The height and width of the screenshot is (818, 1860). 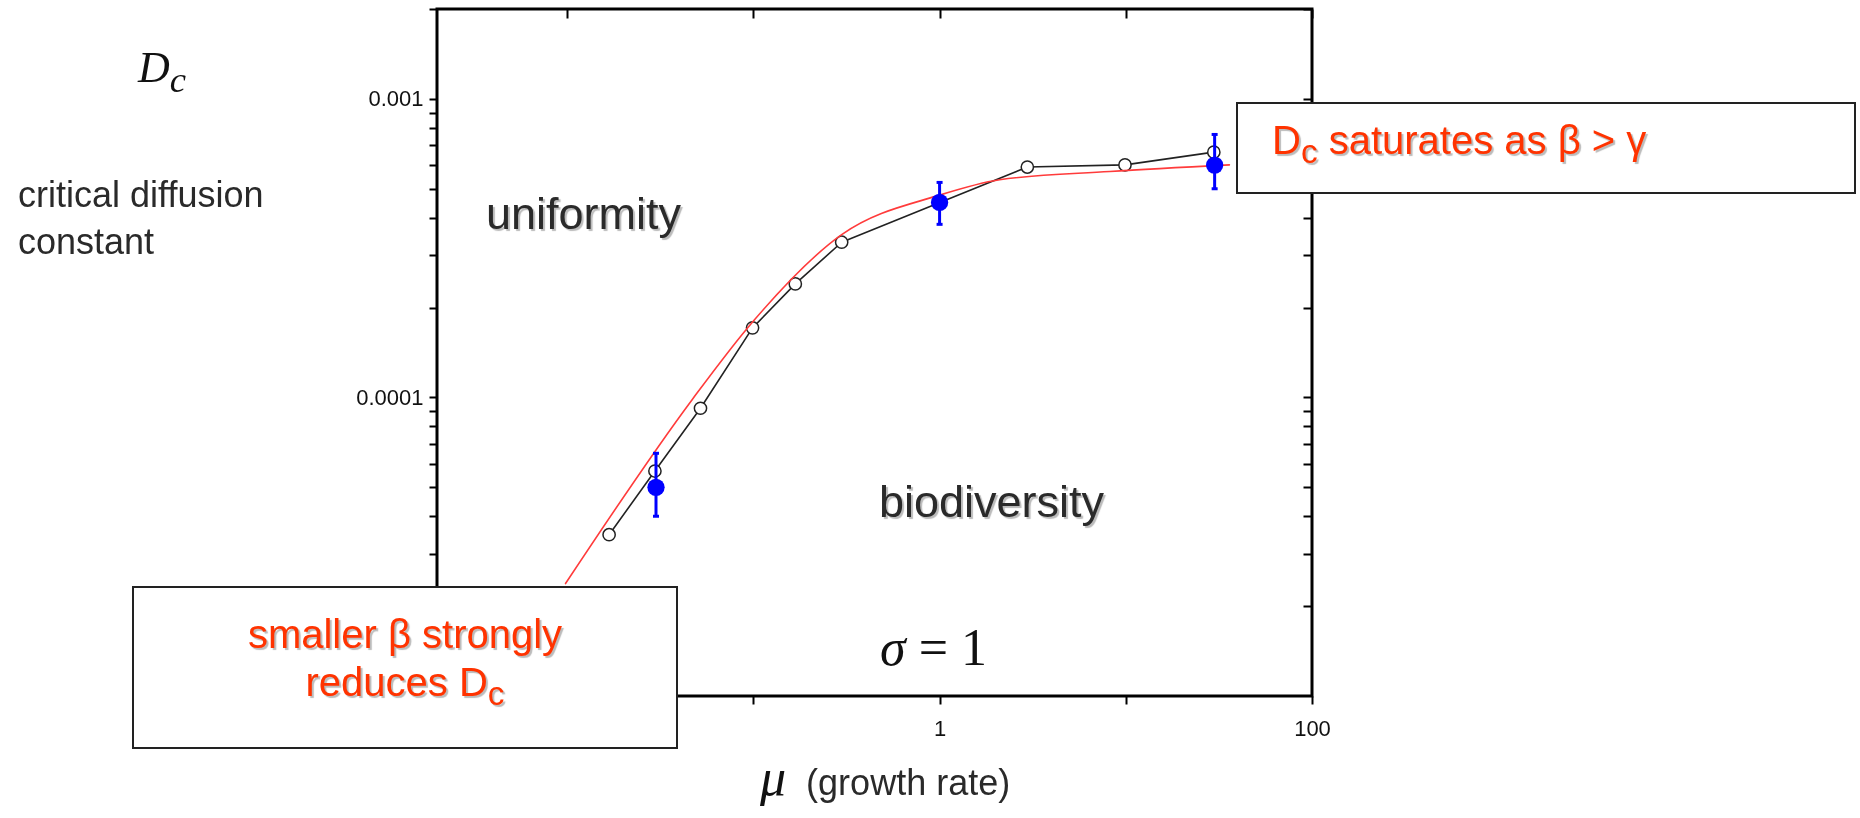 I want to click on y-axis-title: D$_{c}$, so click(x=162, y=71).